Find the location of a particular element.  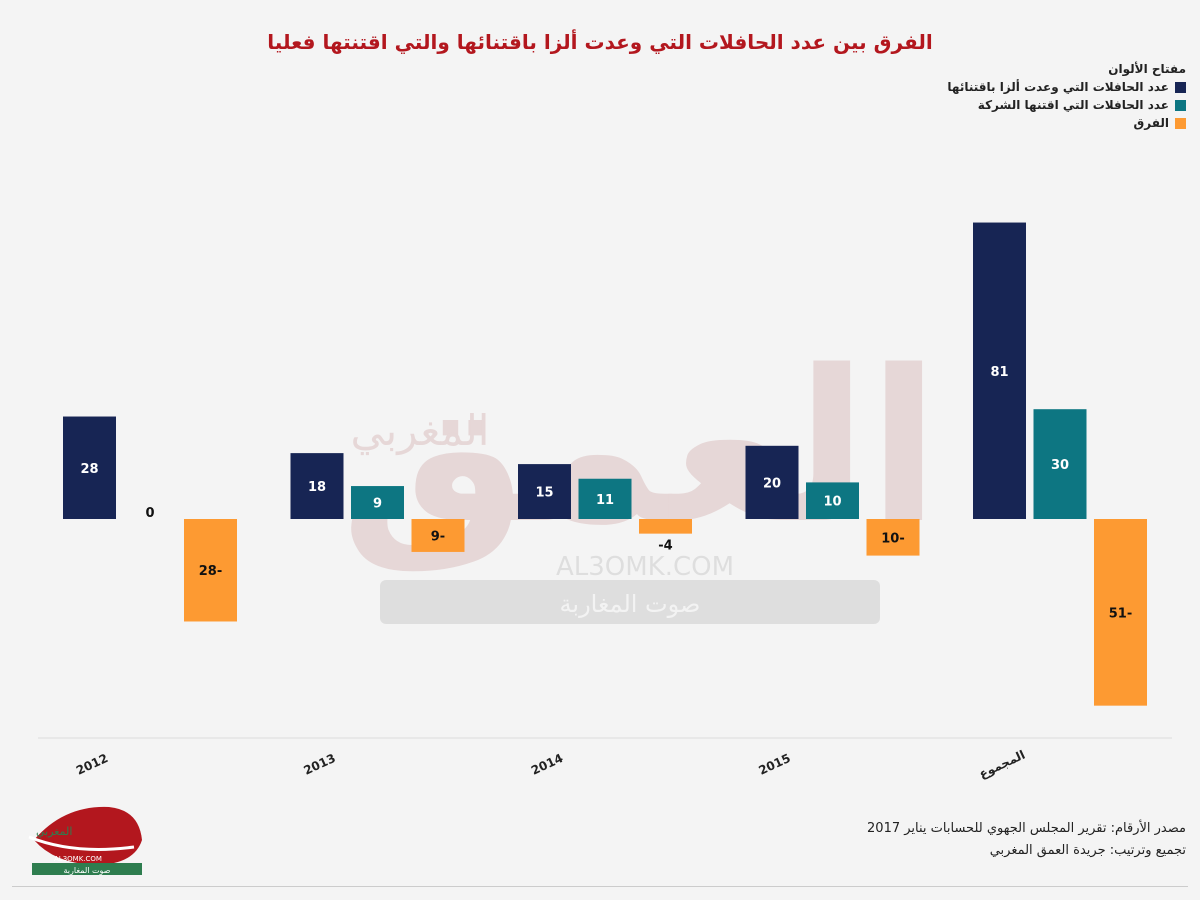

data-label-promised-2: 15 is located at coordinates (544, 493).